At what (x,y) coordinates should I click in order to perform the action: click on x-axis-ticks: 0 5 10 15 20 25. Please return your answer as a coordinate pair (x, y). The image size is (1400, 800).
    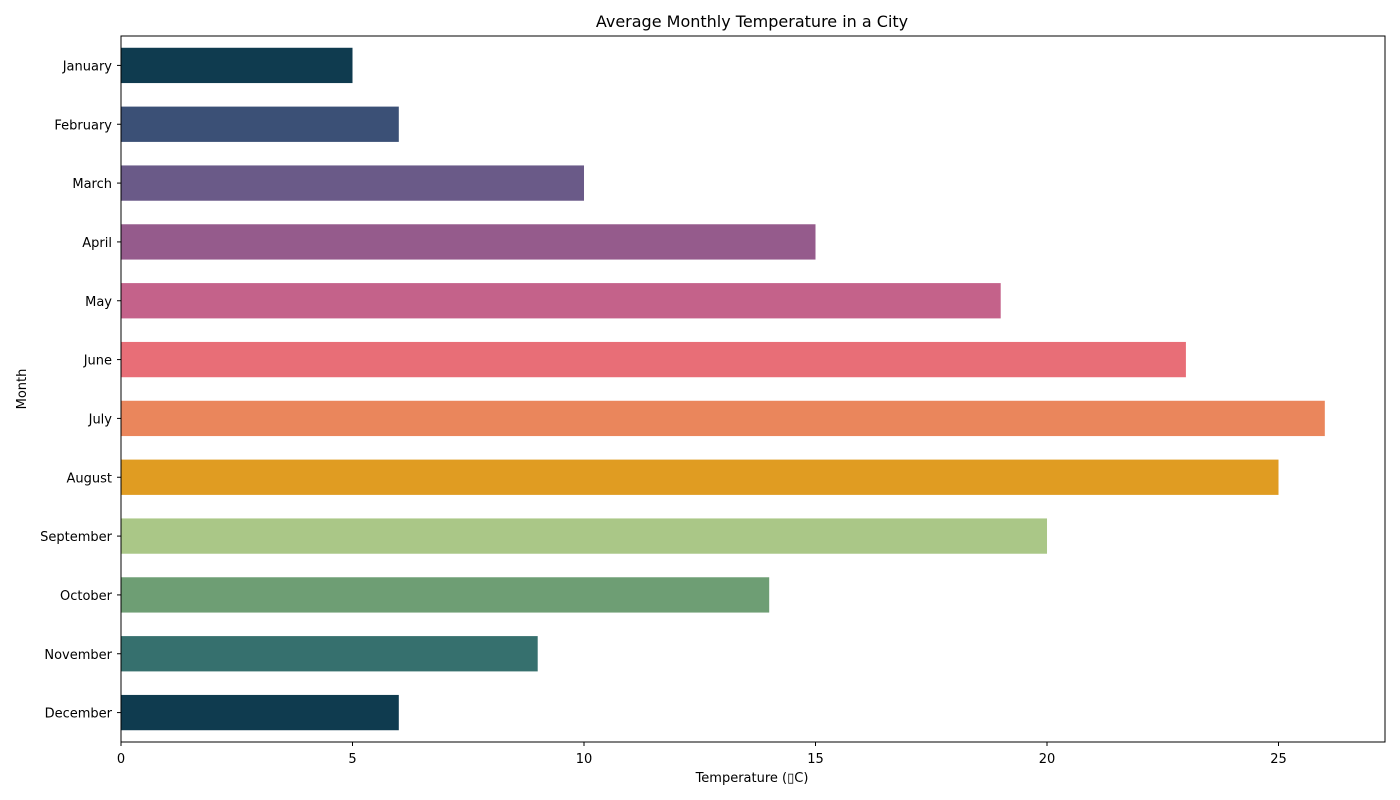
    Looking at the image, I should click on (702, 754).